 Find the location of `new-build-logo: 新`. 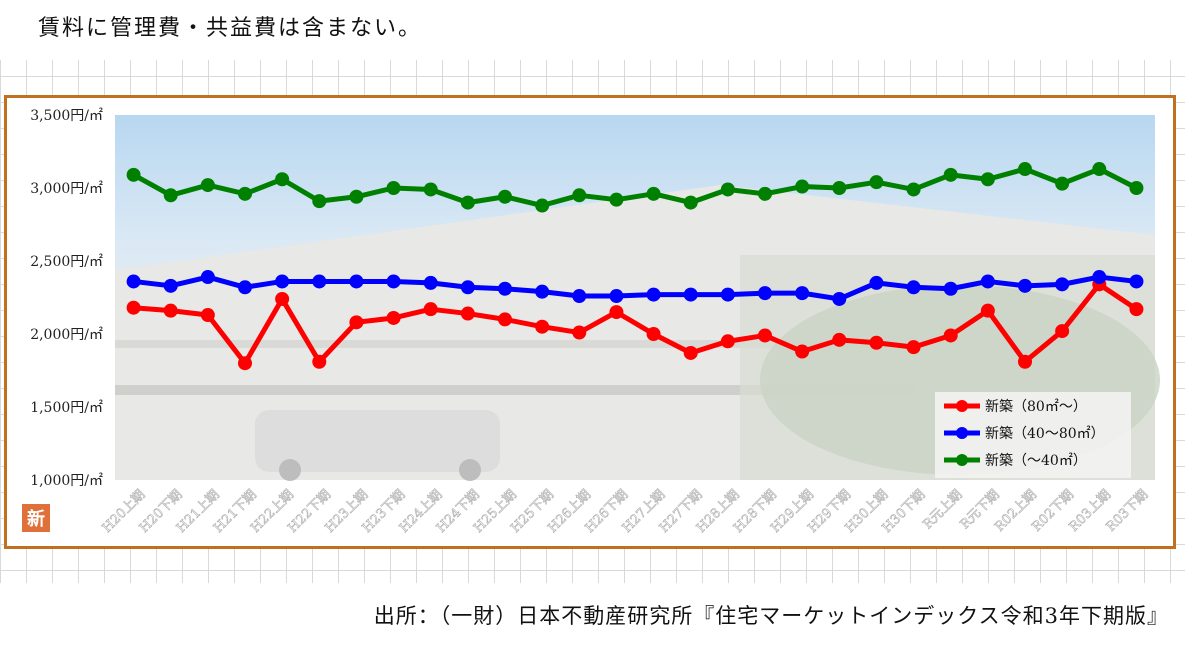

new-build-logo: 新 is located at coordinates (36, 518).